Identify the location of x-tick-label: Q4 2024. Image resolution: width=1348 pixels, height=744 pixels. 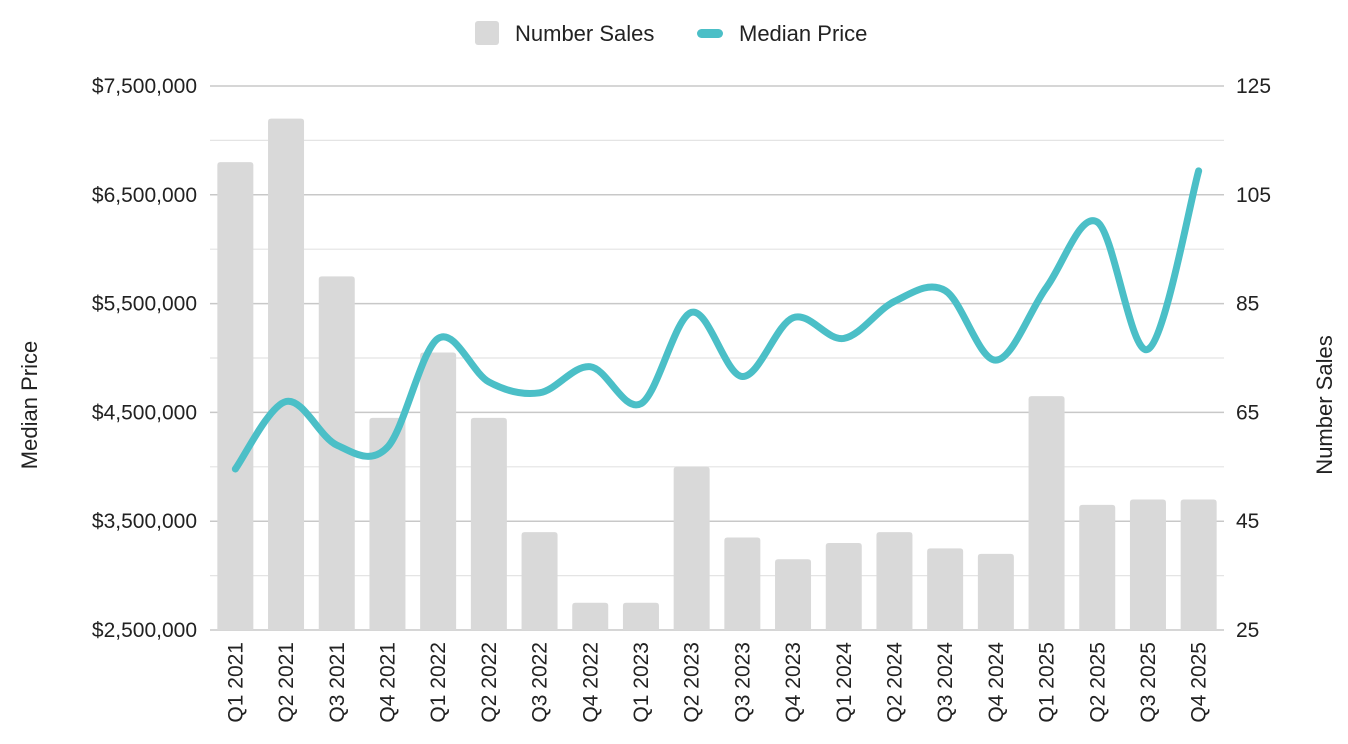
(996, 682).